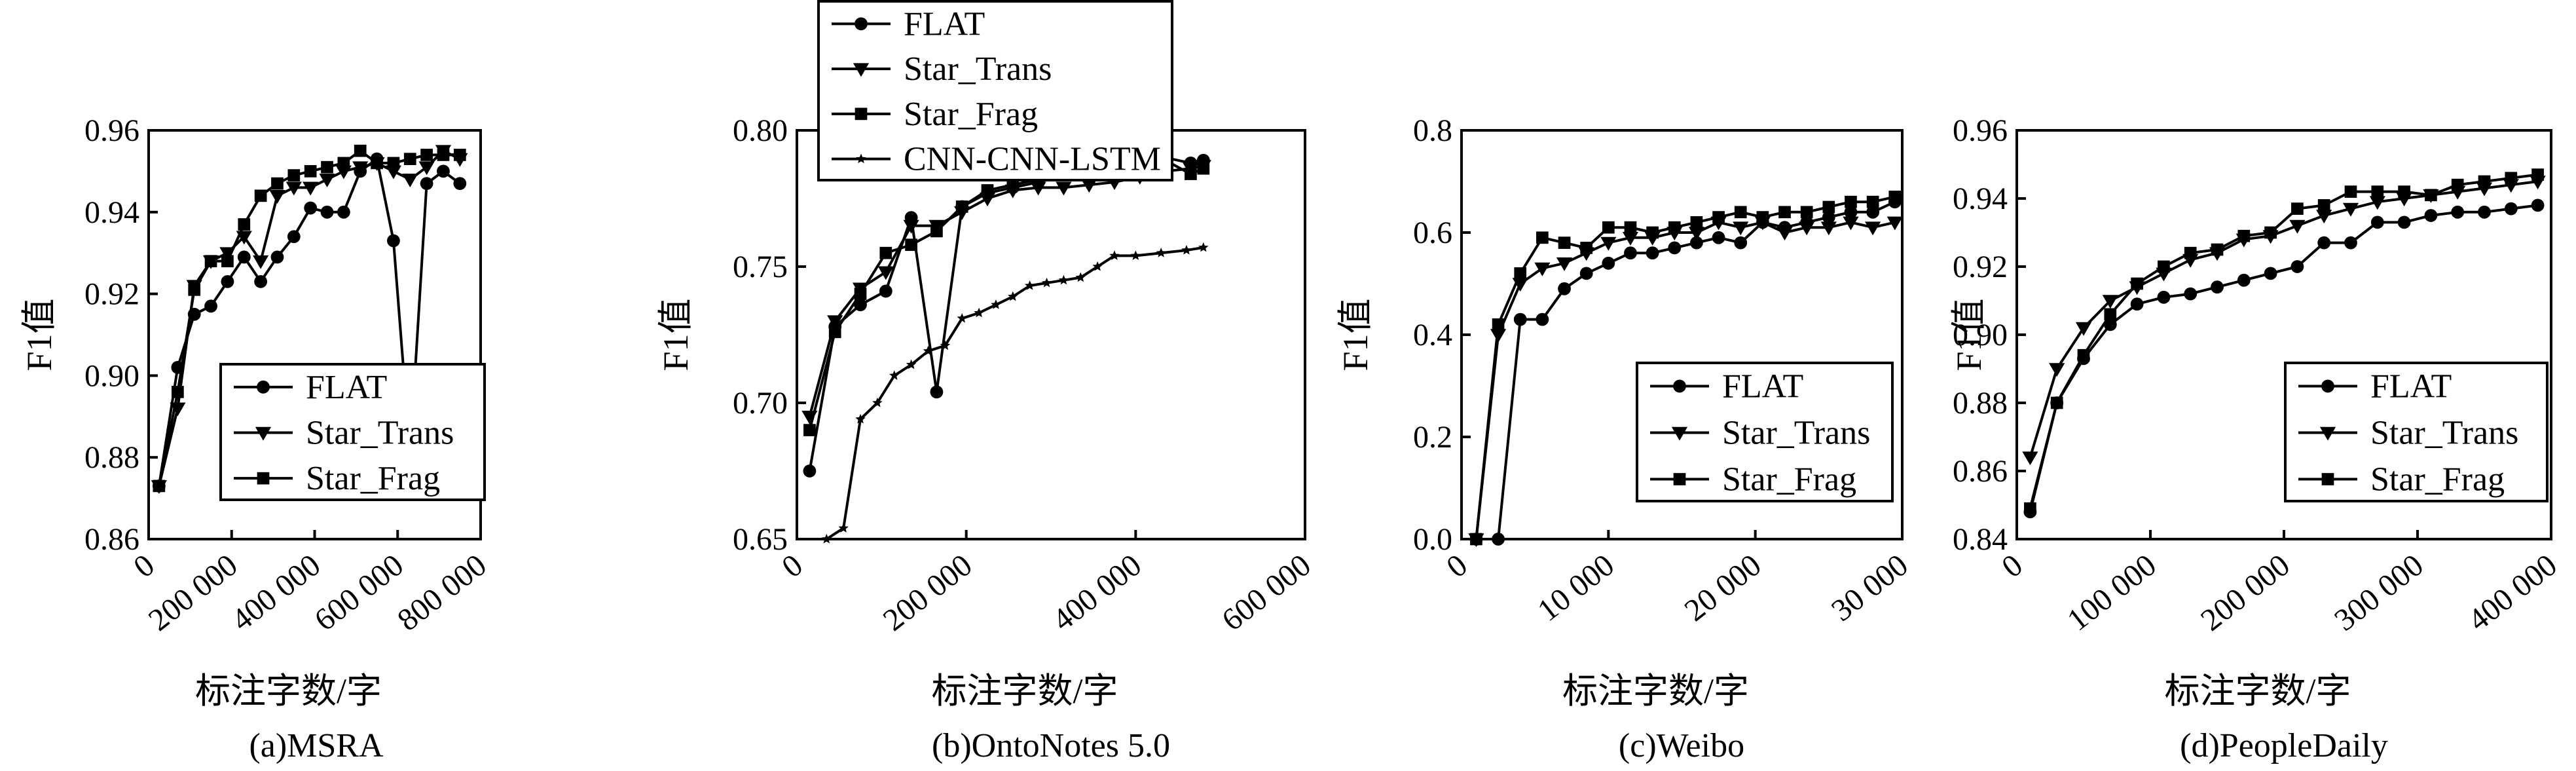 The image size is (2576, 771). I want to click on x-tick-label: 10 000, so click(1576, 588).